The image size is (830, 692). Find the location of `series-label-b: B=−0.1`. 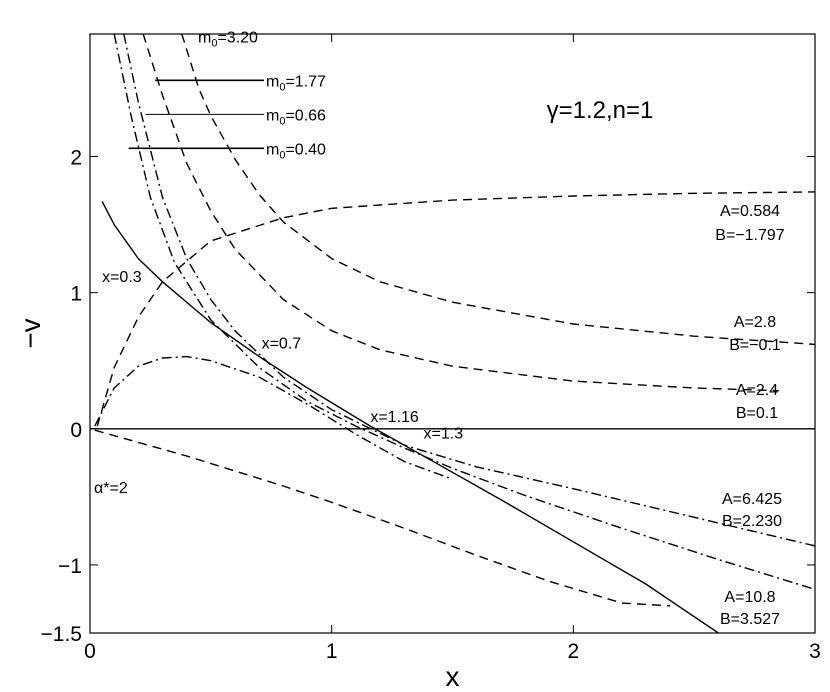

series-label-b: B=−0.1 is located at coordinates (755, 345).